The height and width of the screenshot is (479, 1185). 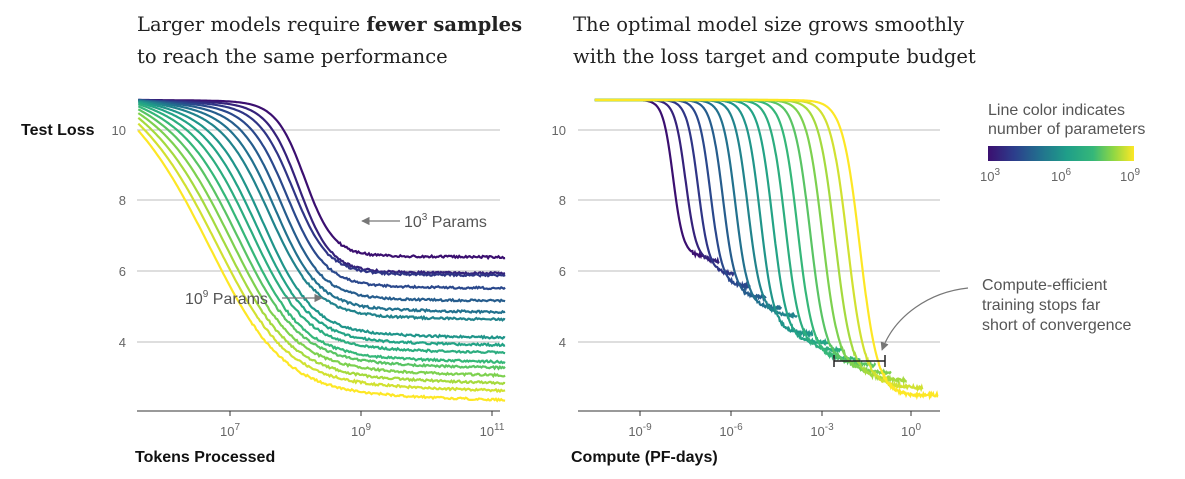 What do you see at coordinates (292, 56) in the screenshot?
I see `left-title-line-2: to reach the same performance` at bounding box center [292, 56].